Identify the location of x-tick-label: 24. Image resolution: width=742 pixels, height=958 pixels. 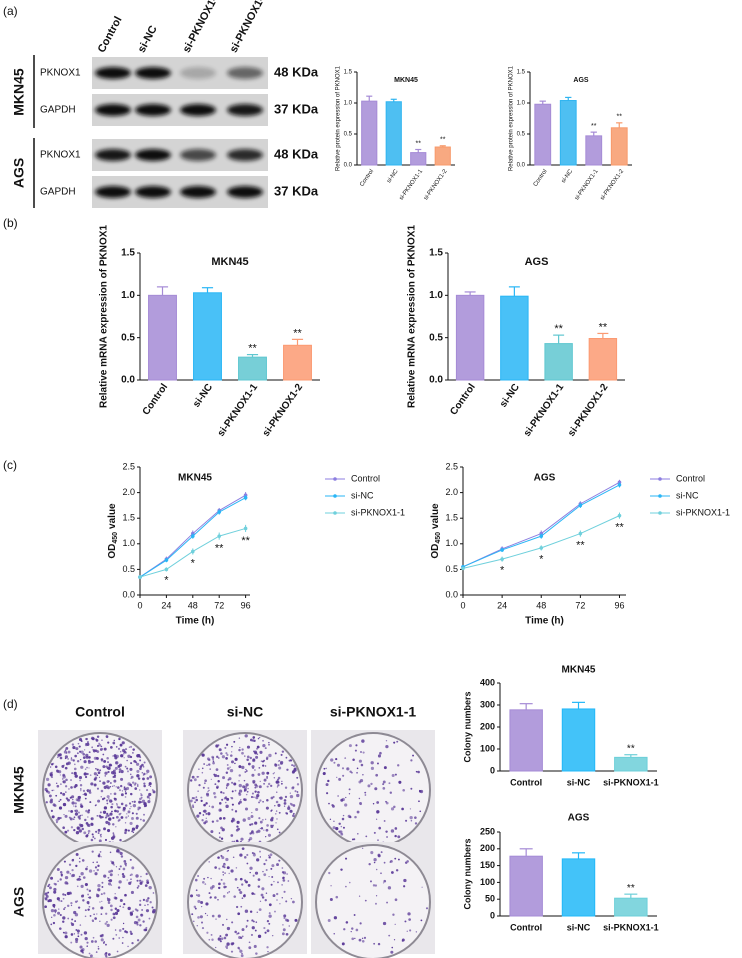
(502, 605).